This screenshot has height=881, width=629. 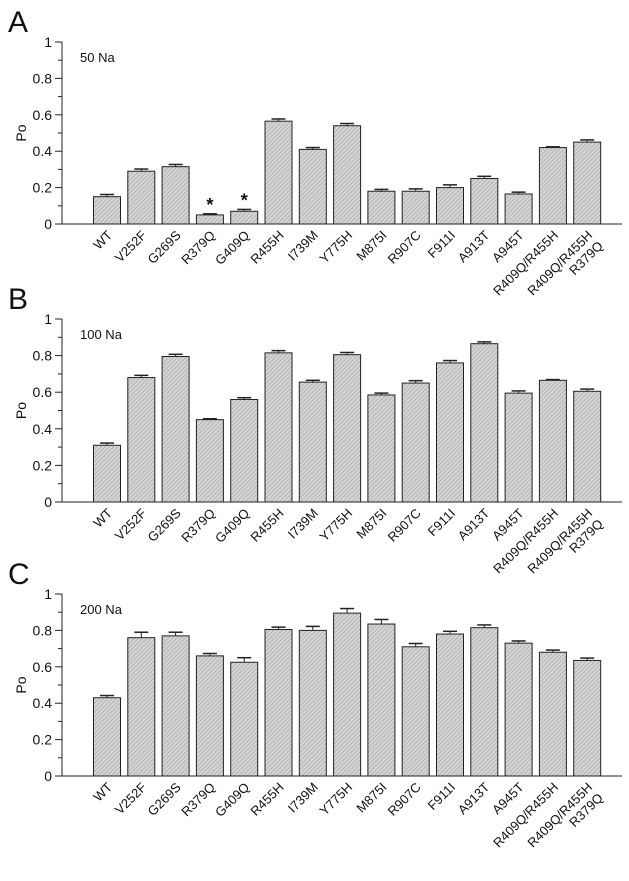 What do you see at coordinates (19, 574) in the screenshot?
I see `panel-label: C` at bounding box center [19, 574].